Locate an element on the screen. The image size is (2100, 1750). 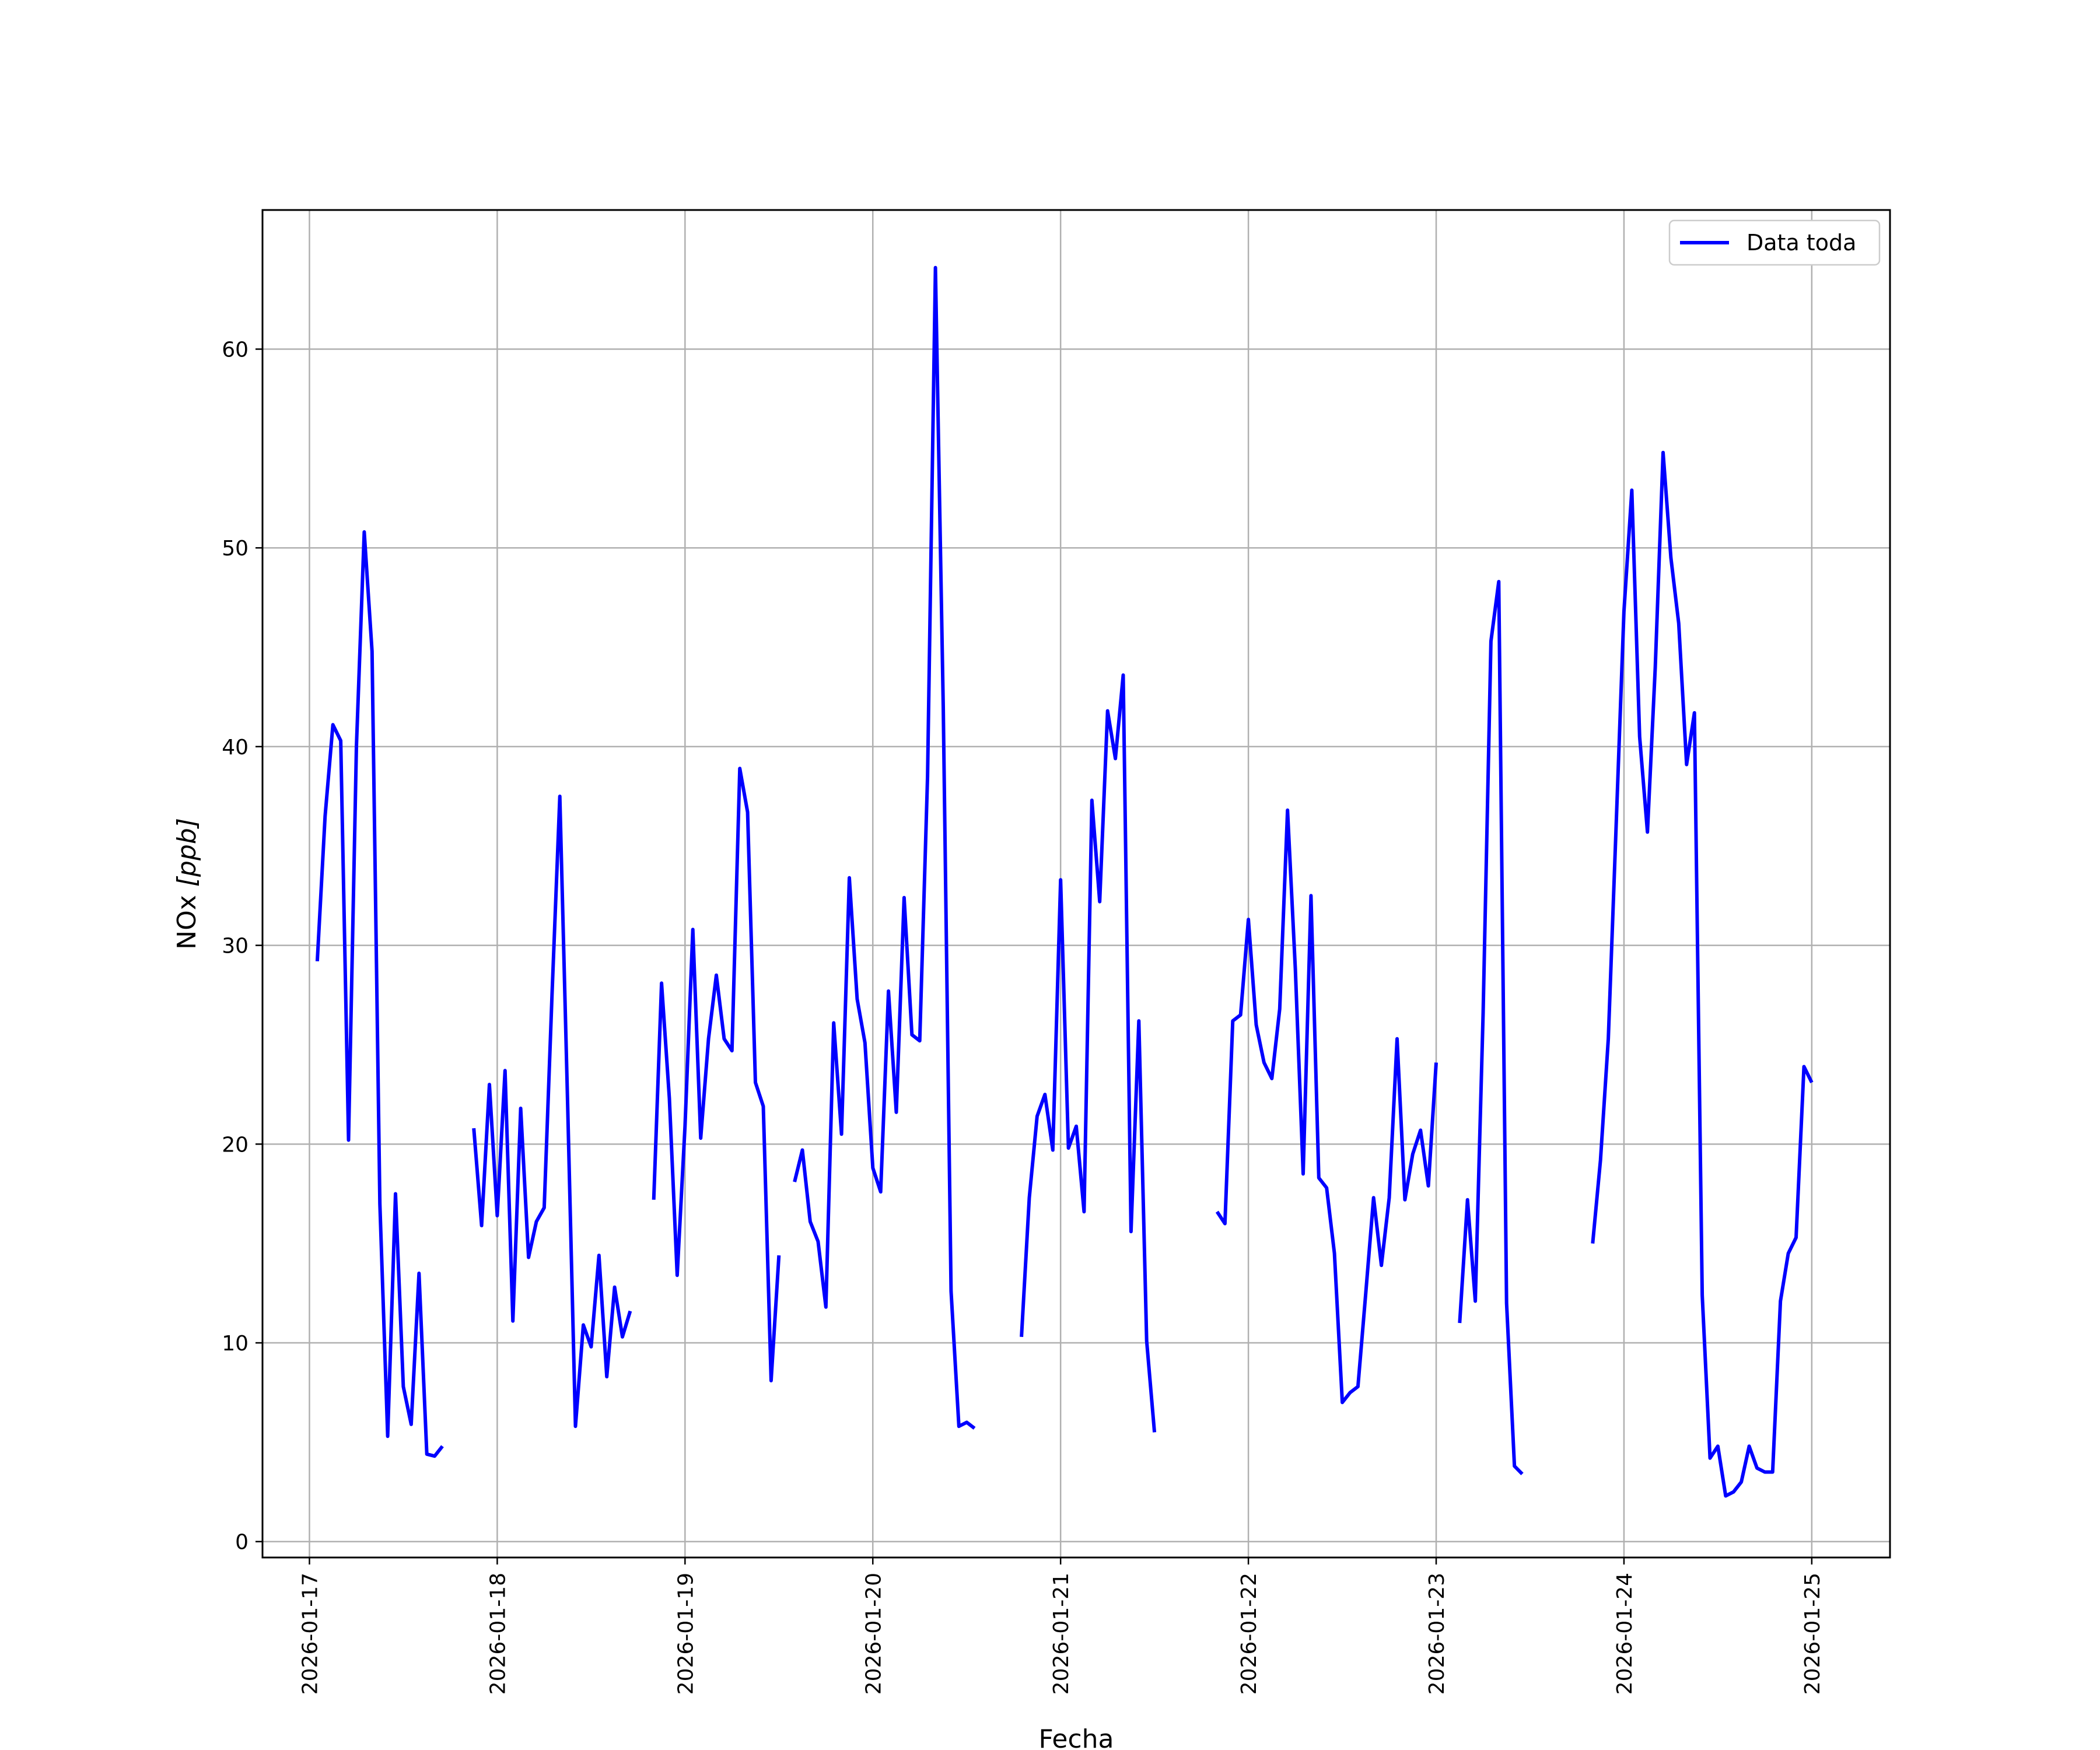
x-tick-label: 2026-01-17 is located at coordinates (310, 1634).